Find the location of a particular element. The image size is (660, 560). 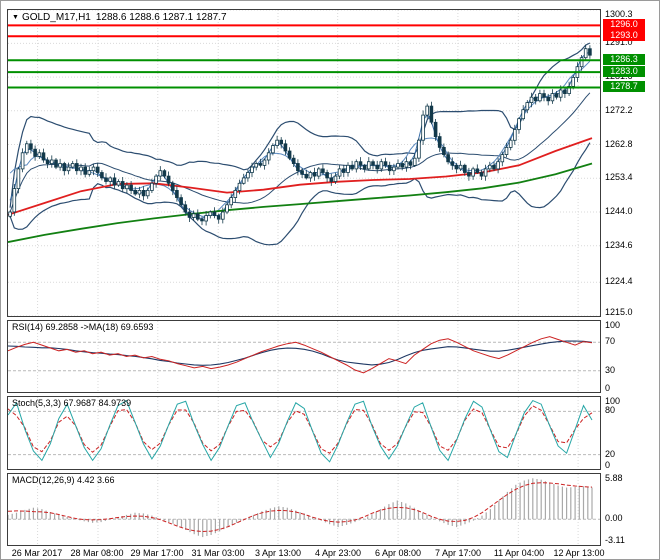

time-axis-label: 28 Mar 08:00 is located at coordinates (97, 553).